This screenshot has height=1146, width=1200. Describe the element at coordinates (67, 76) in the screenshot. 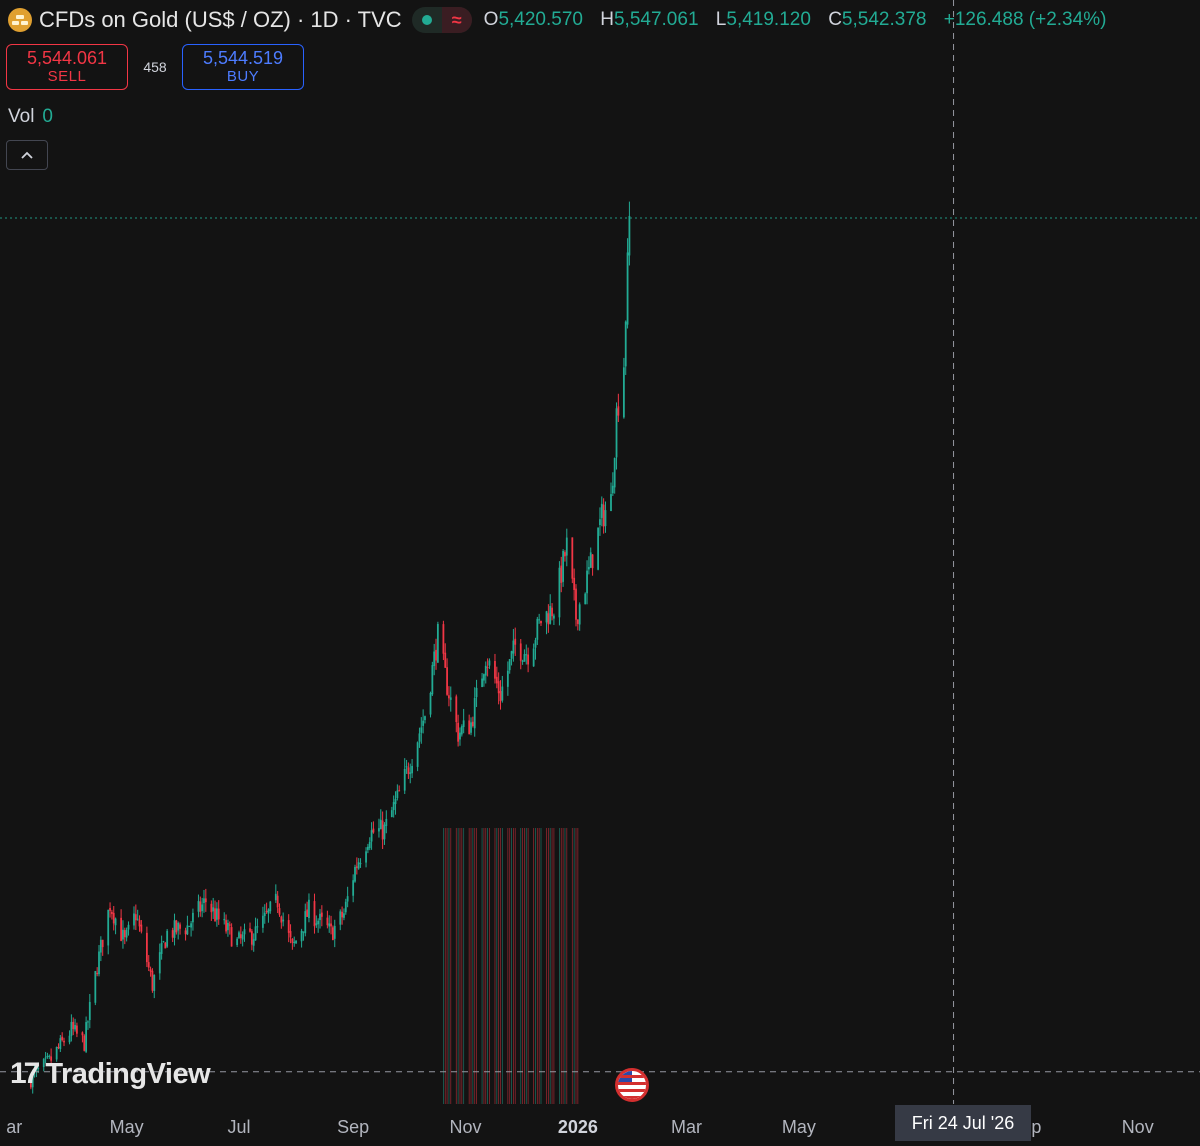

I see `sell-label: SELL` at that location.